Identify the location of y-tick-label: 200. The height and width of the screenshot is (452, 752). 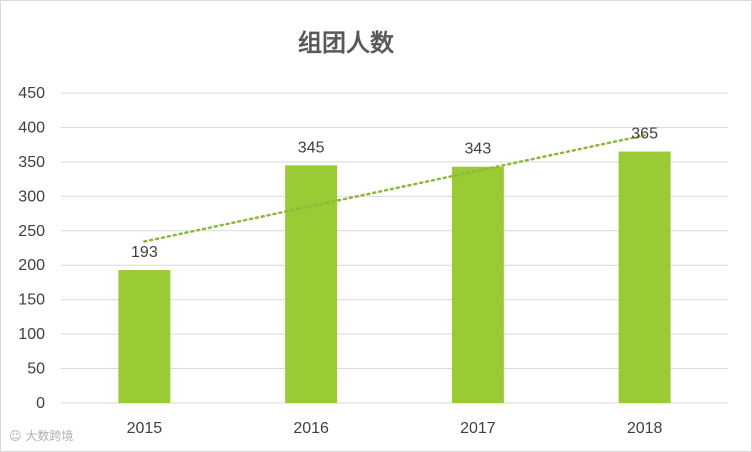
(31, 265).